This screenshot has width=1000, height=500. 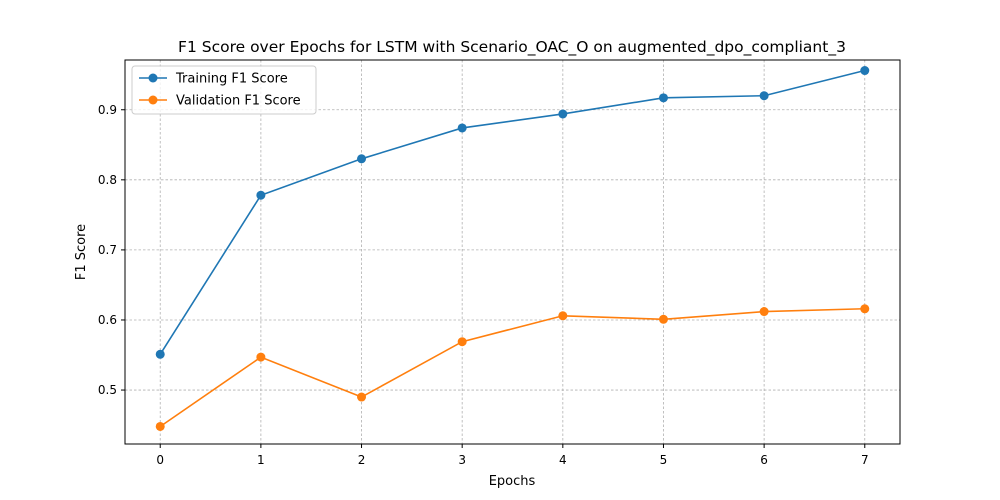 I want to click on y-tick-label: 0.6, so click(x=107, y=320).